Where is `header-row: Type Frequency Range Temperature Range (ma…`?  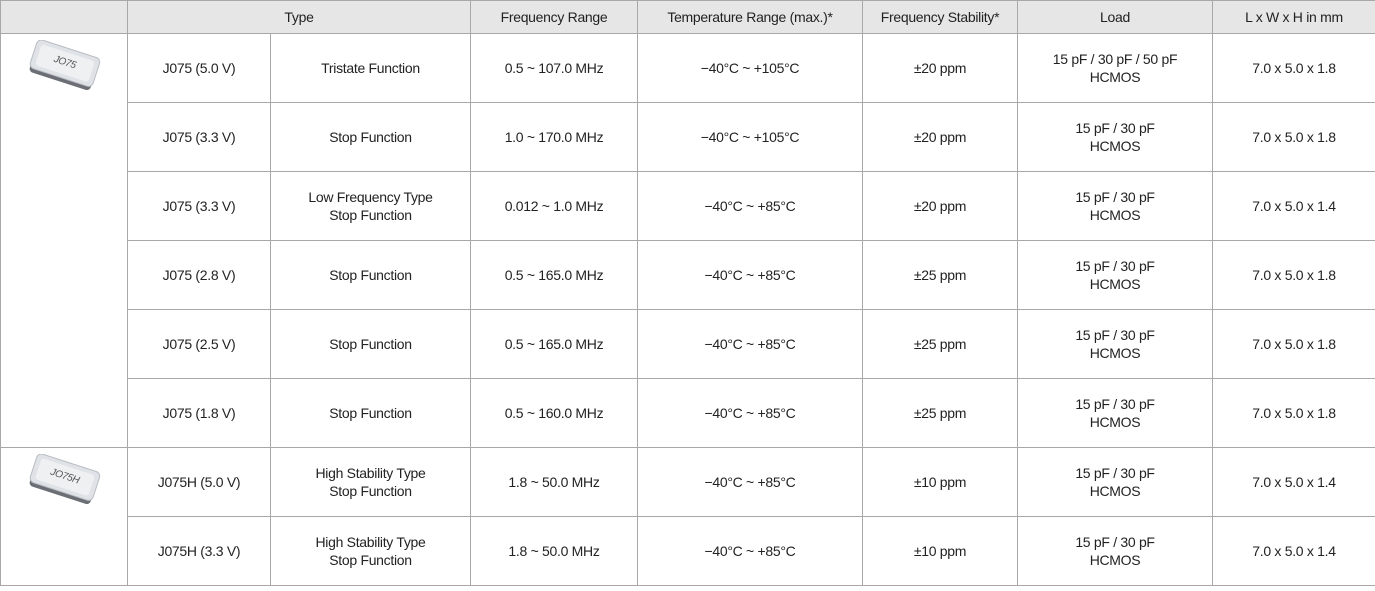 header-row: Type Frequency Range Temperature Range (ma… is located at coordinates (687, 17).